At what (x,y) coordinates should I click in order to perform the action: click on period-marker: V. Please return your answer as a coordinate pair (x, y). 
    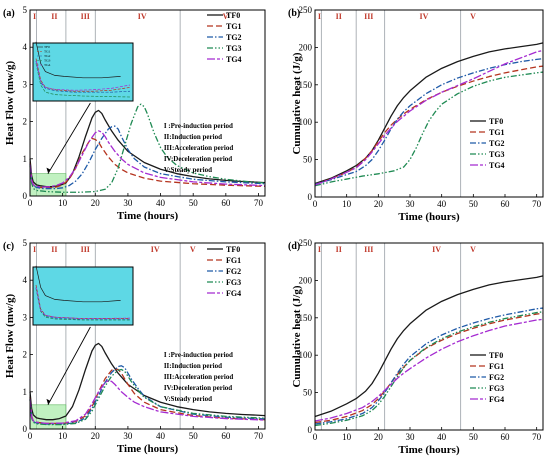
    Looking at the image, I should click on (226, 16).